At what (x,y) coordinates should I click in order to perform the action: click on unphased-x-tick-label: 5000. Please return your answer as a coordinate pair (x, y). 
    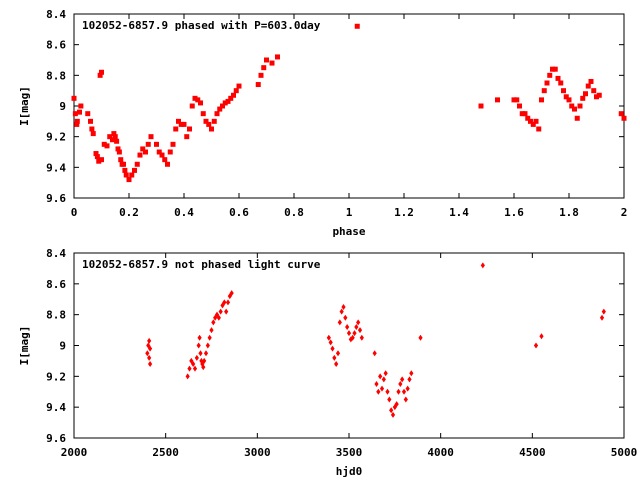
    Looking at the image, I should click on (624, 452).